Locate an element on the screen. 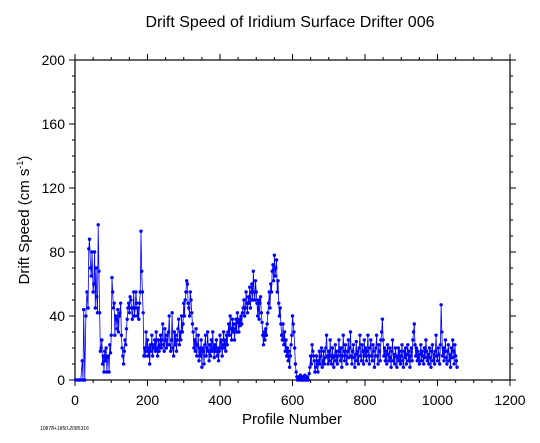  x-tick-label: 600 is located at coordinates (293, 400).